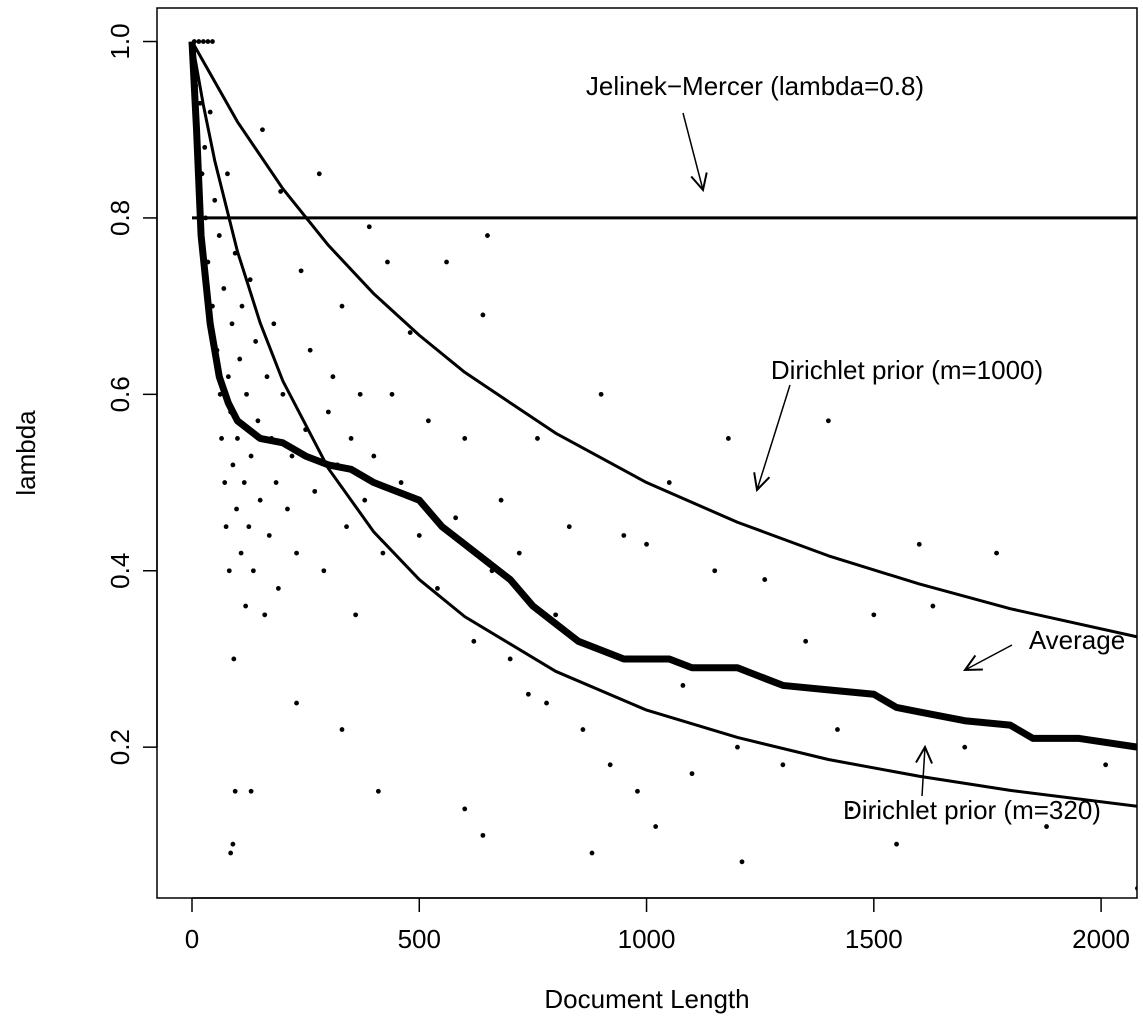  I want to click on y-tick-label: 0.6, so click(120, 394).